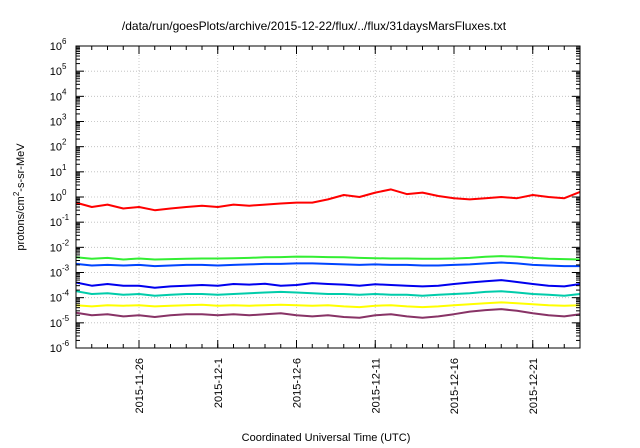 The height and width of the screenshot is (448, 640). I want to click on y-tick-label-exp: 0, so click(64, 192).